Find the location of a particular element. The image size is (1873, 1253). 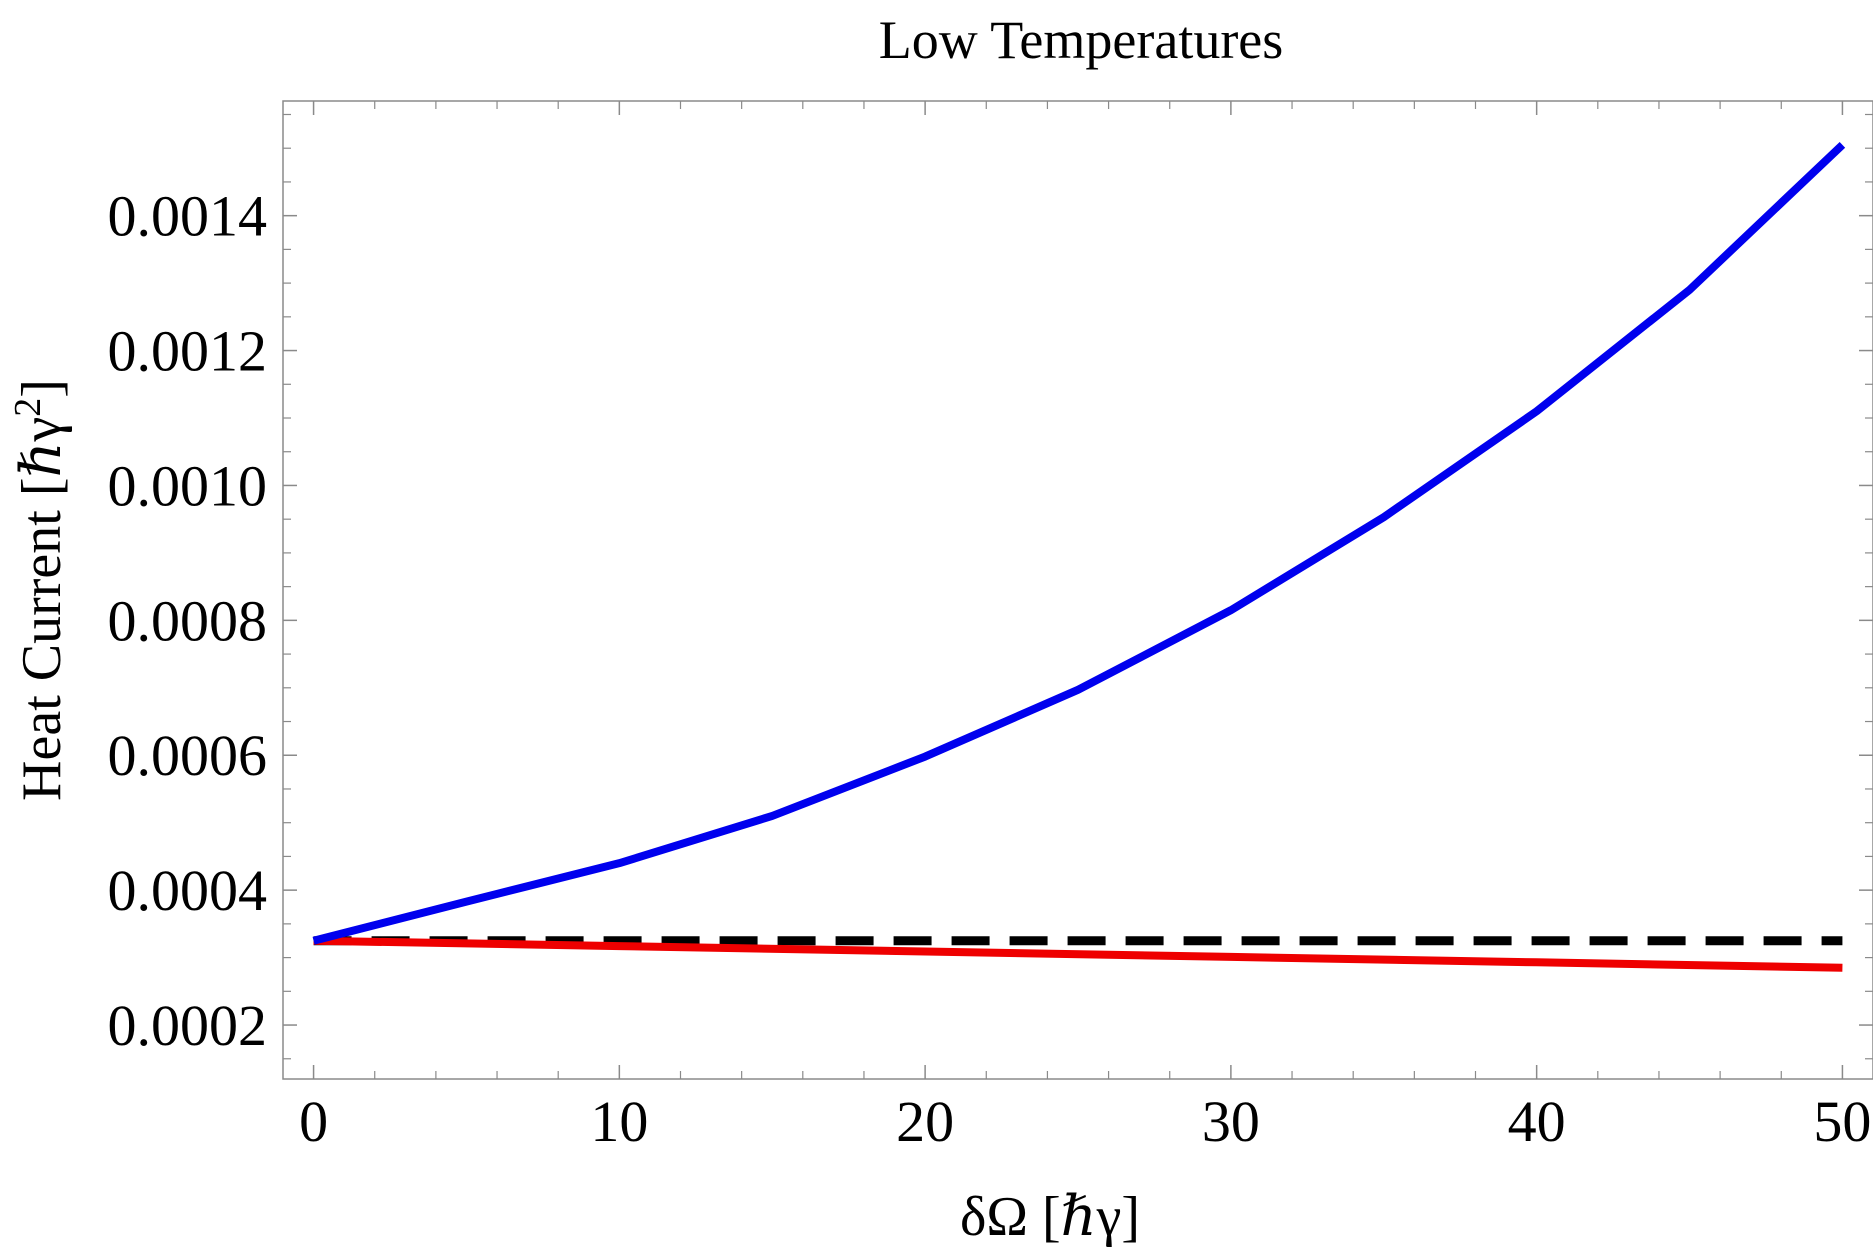

y-tick-label: 0.0004 is located at coordinates (188, 890).